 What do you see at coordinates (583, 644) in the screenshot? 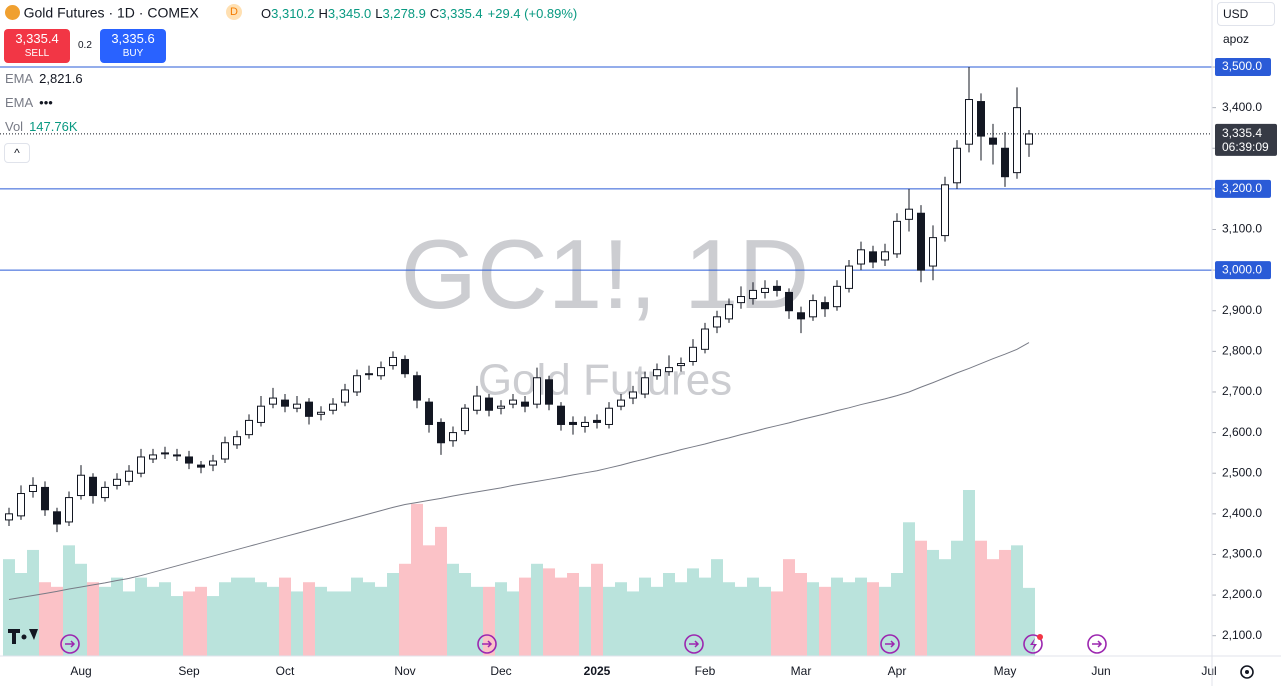
I see `event-icons` at bounding box center [583, 644].